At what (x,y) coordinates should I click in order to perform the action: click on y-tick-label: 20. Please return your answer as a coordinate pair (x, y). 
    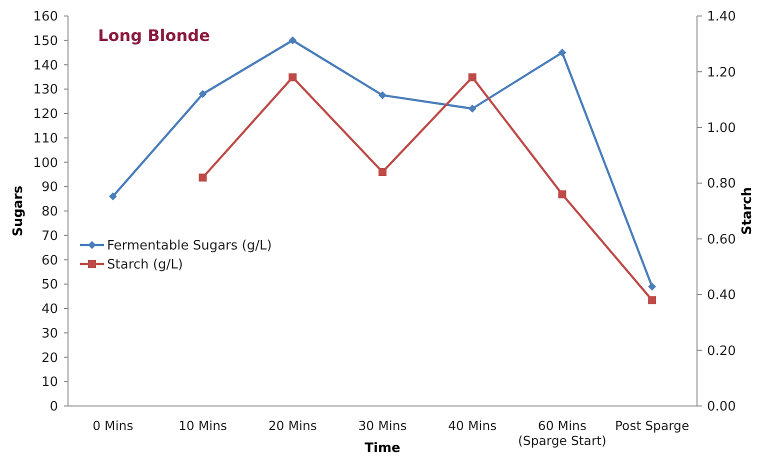
    Looking at the image, I should click on (49, 358).